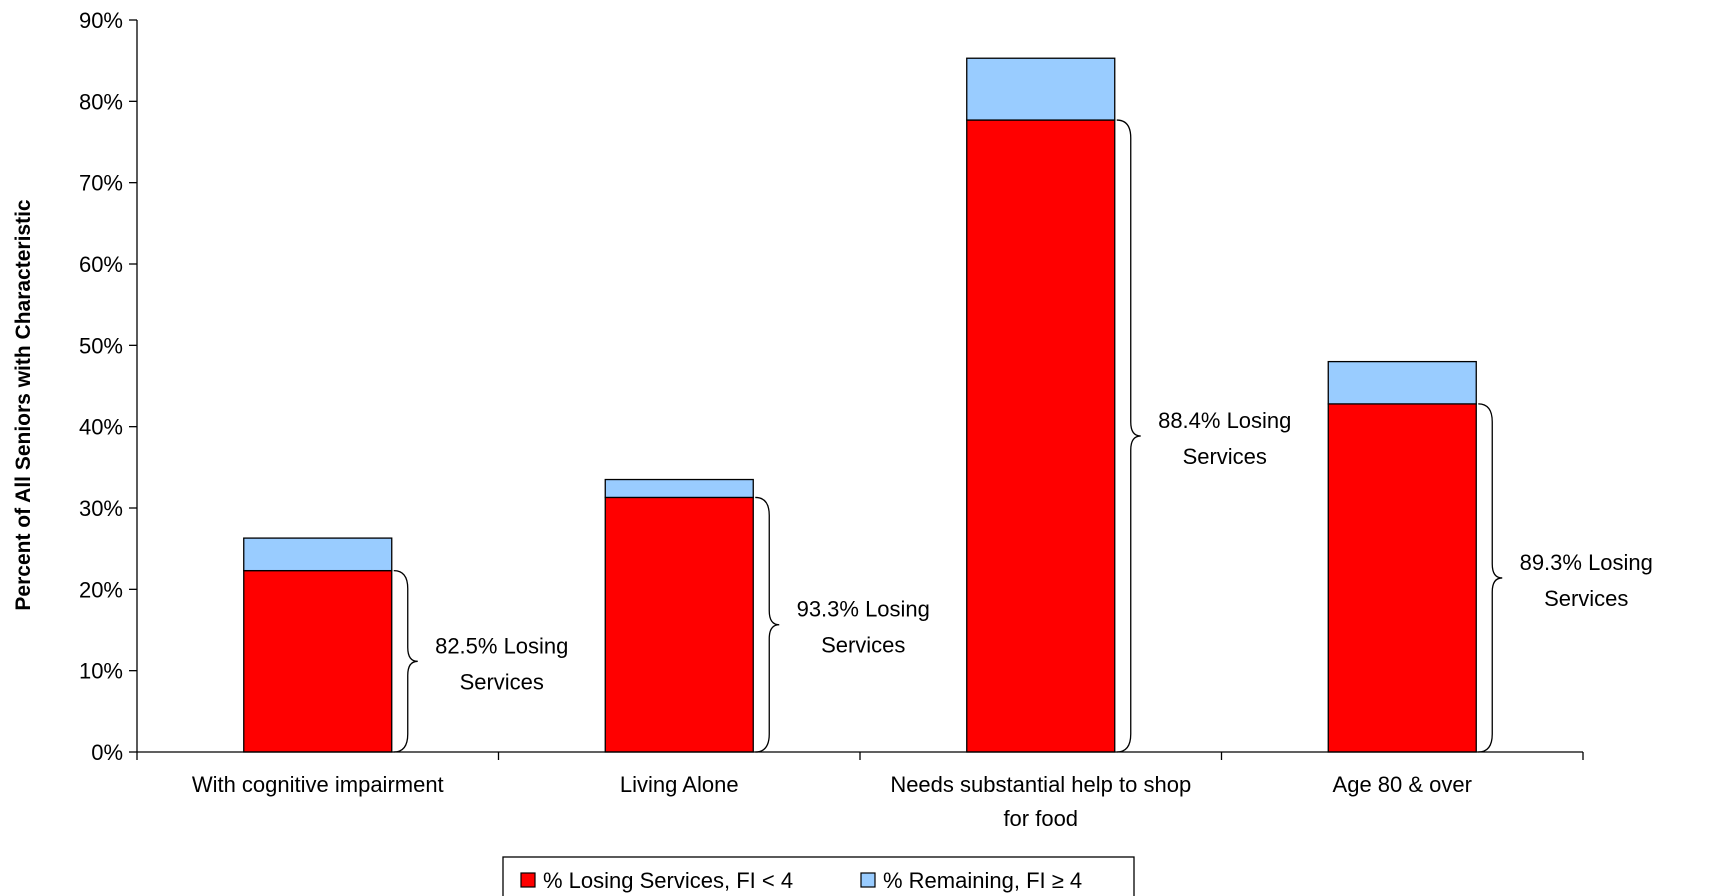  What do you see at coordinates (1586, 580) in the screenshot?
I see `annotation-label: 89.3% Losing Services` at bounding box center [1586, 580].